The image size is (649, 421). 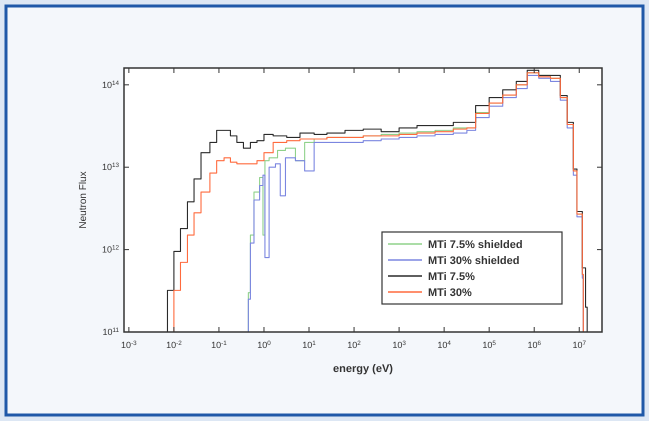 I want to click on x-tick-label: 10$^{-1}$, so click(x=219, y=345).